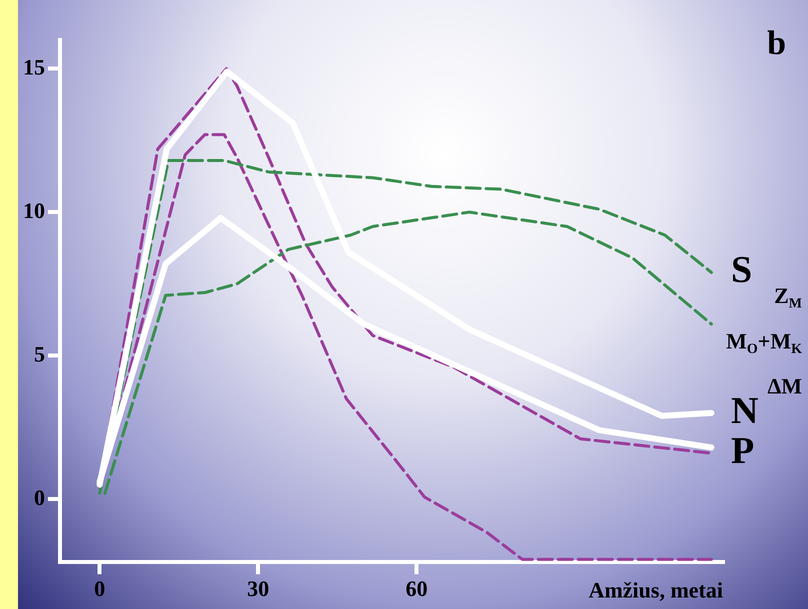 The width and height of the screenshot is (808, 609). I want to click on y-tick-label: 5, so click(39, 353).